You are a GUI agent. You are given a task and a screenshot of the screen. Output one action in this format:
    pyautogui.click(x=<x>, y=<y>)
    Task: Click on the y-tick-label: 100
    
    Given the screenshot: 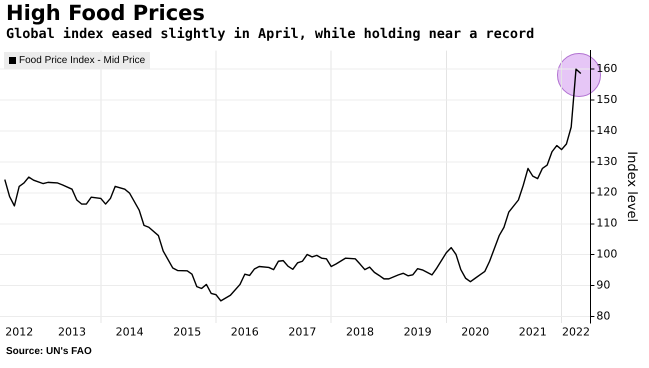 What is the action you would take?
    pyautogui.click(x=607, y=254)
    